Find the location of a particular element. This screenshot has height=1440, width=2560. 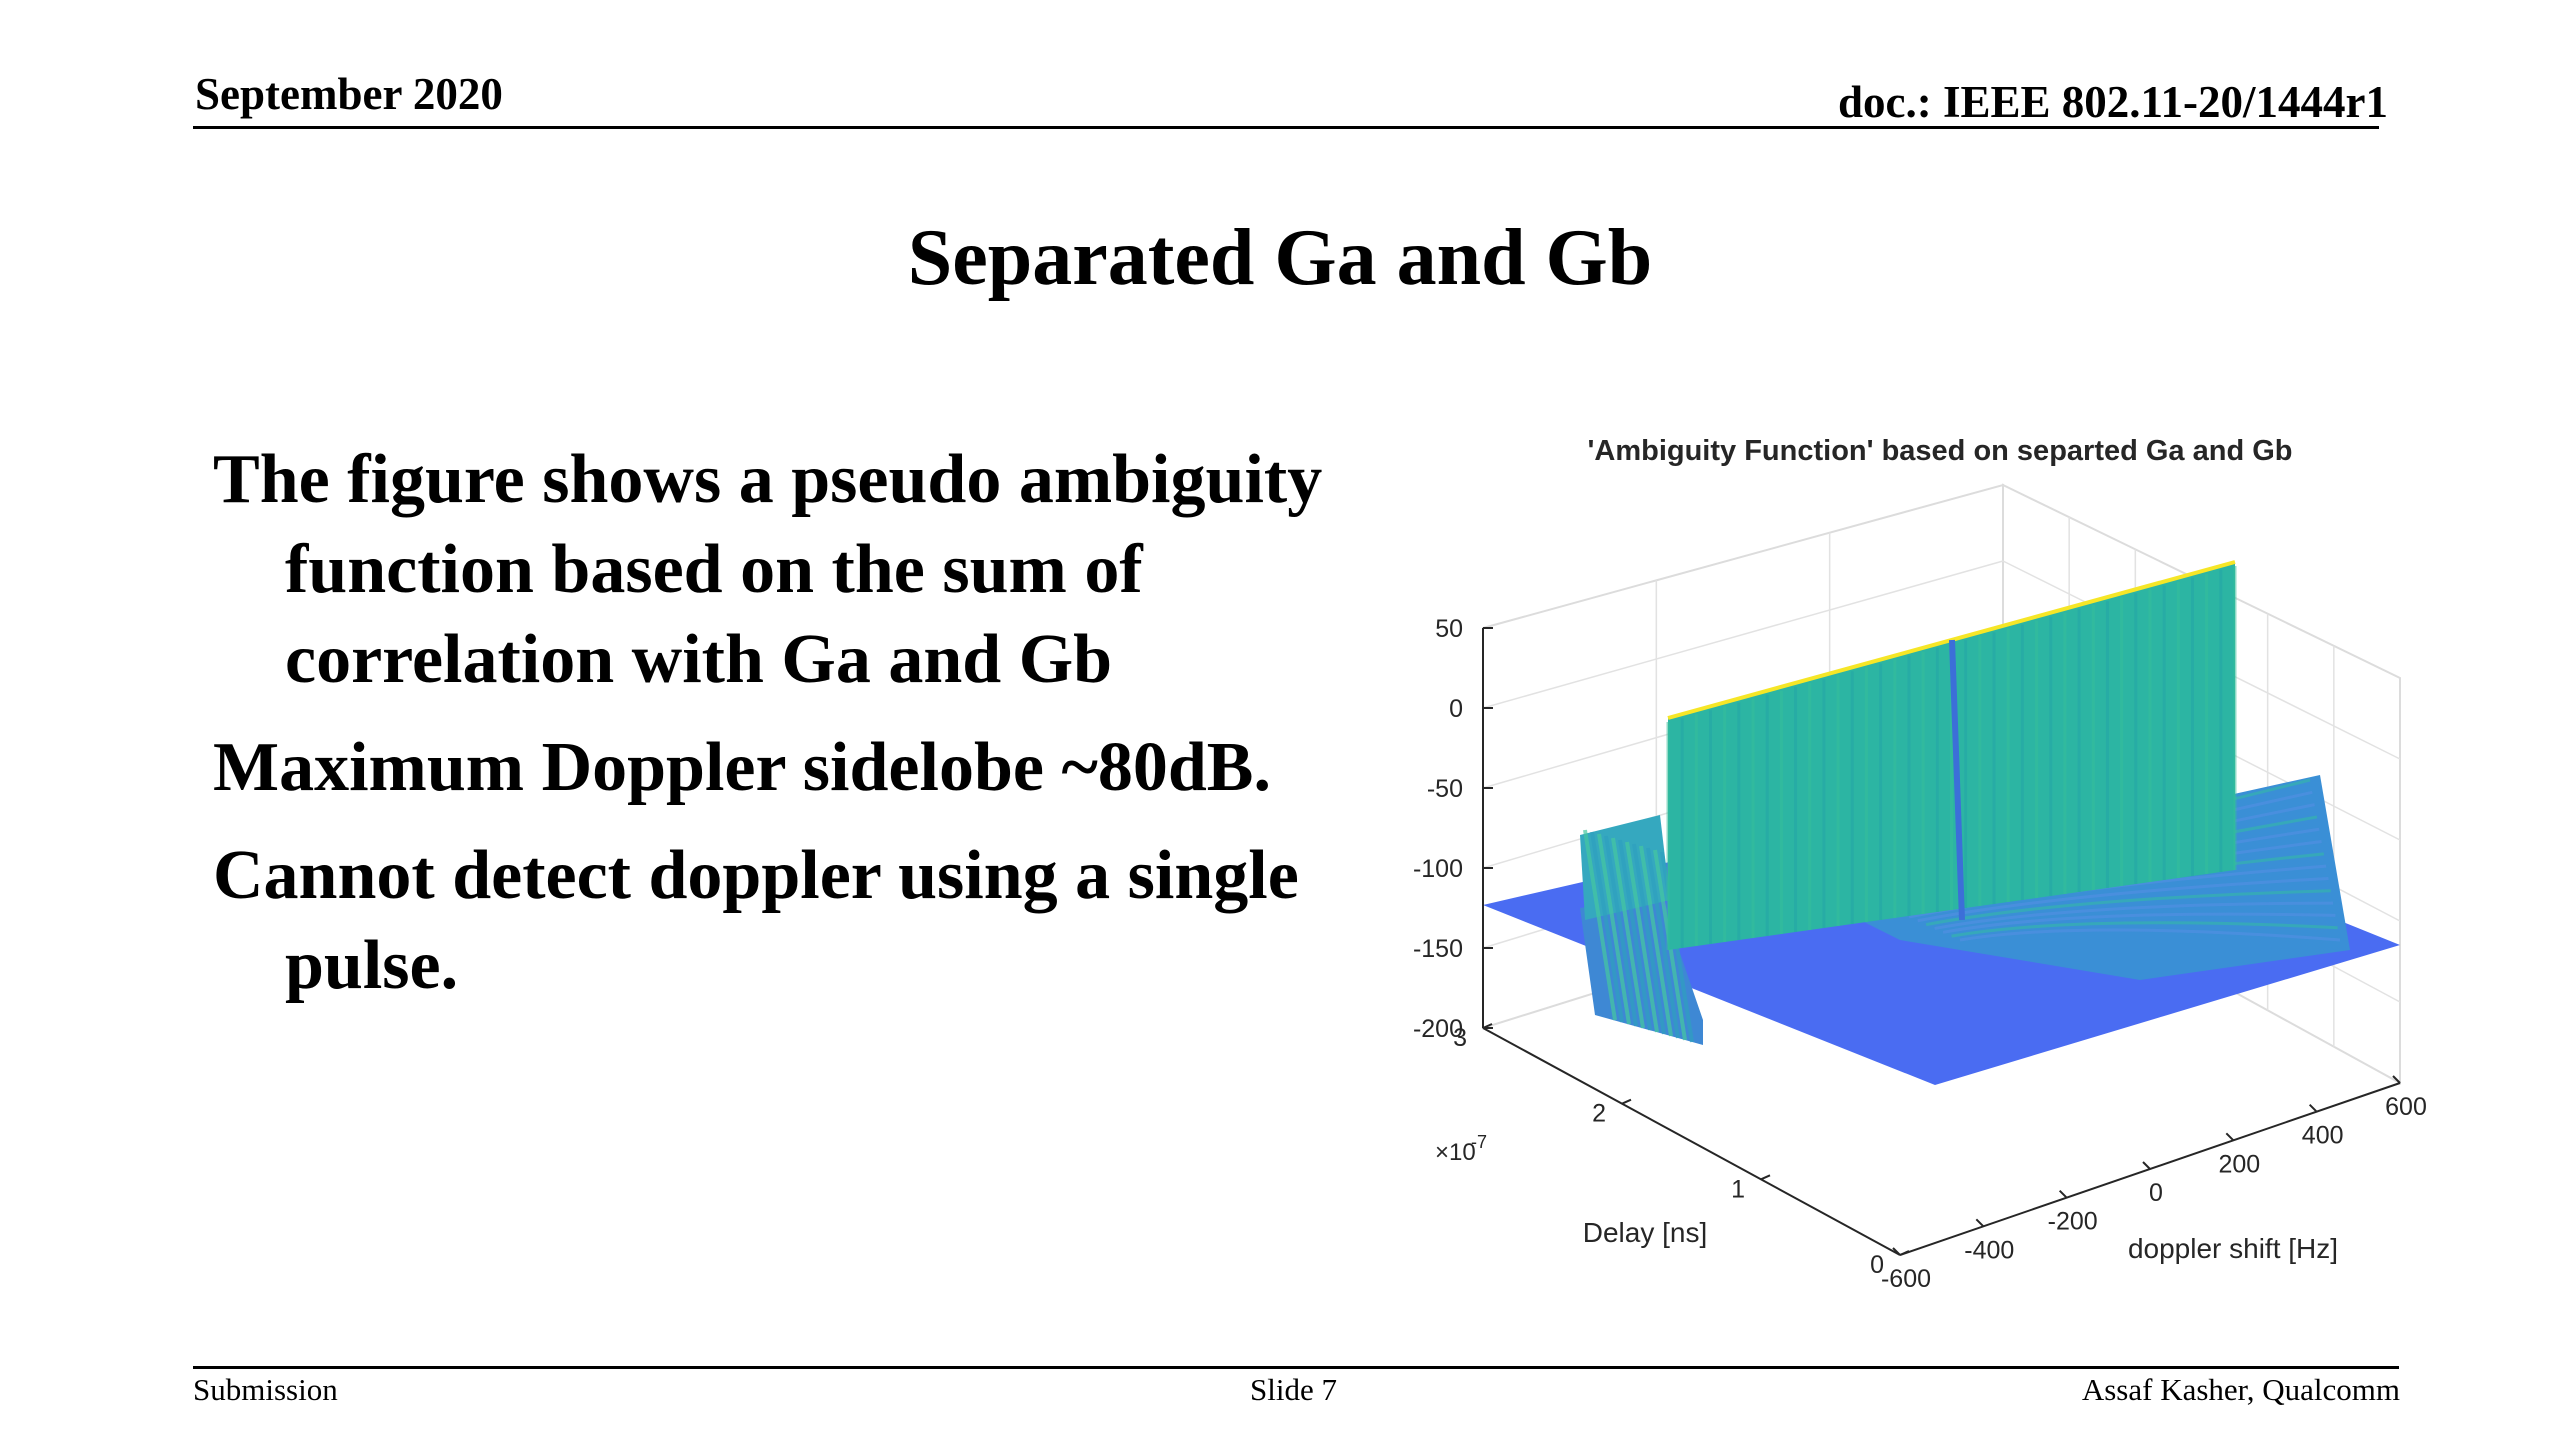

z-tick-label: 0 is located at coordinates (1456, 709).